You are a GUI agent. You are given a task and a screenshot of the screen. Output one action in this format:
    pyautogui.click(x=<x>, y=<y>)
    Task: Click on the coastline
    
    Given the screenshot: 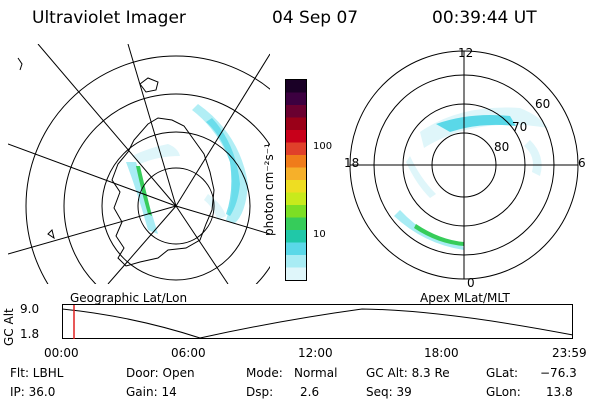 What is the action you would take?
    pyautogui.click(x=163, y=192)
    